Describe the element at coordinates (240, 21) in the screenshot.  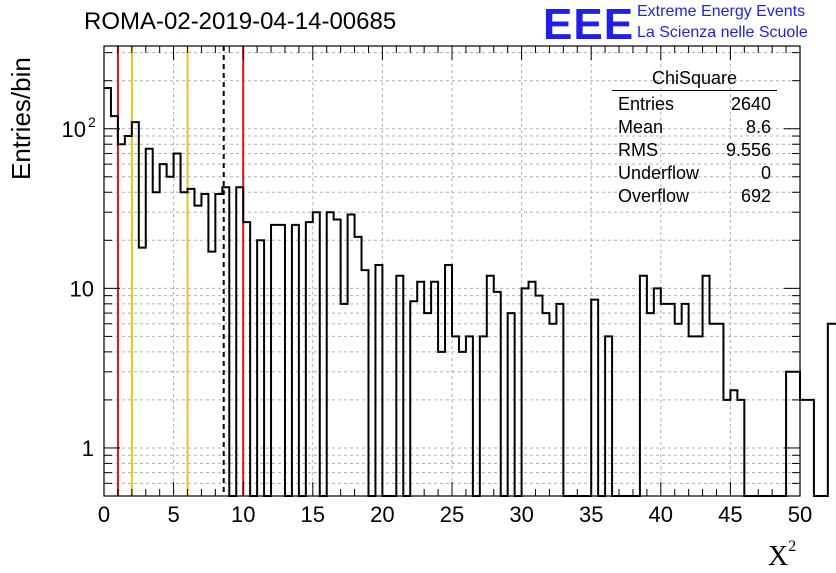
I see `chart-title: ROMA-02-2019-04-14-00685` at that location.